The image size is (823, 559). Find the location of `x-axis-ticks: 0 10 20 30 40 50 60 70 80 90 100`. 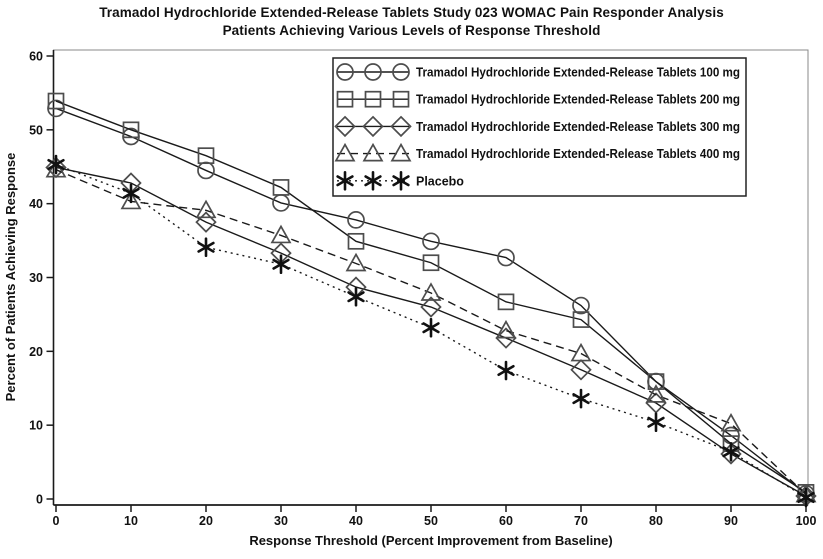

x-axis-ticks: 0 10 20 30 40 50 60 70 80 90 100 is located at coordinates (435, 516).